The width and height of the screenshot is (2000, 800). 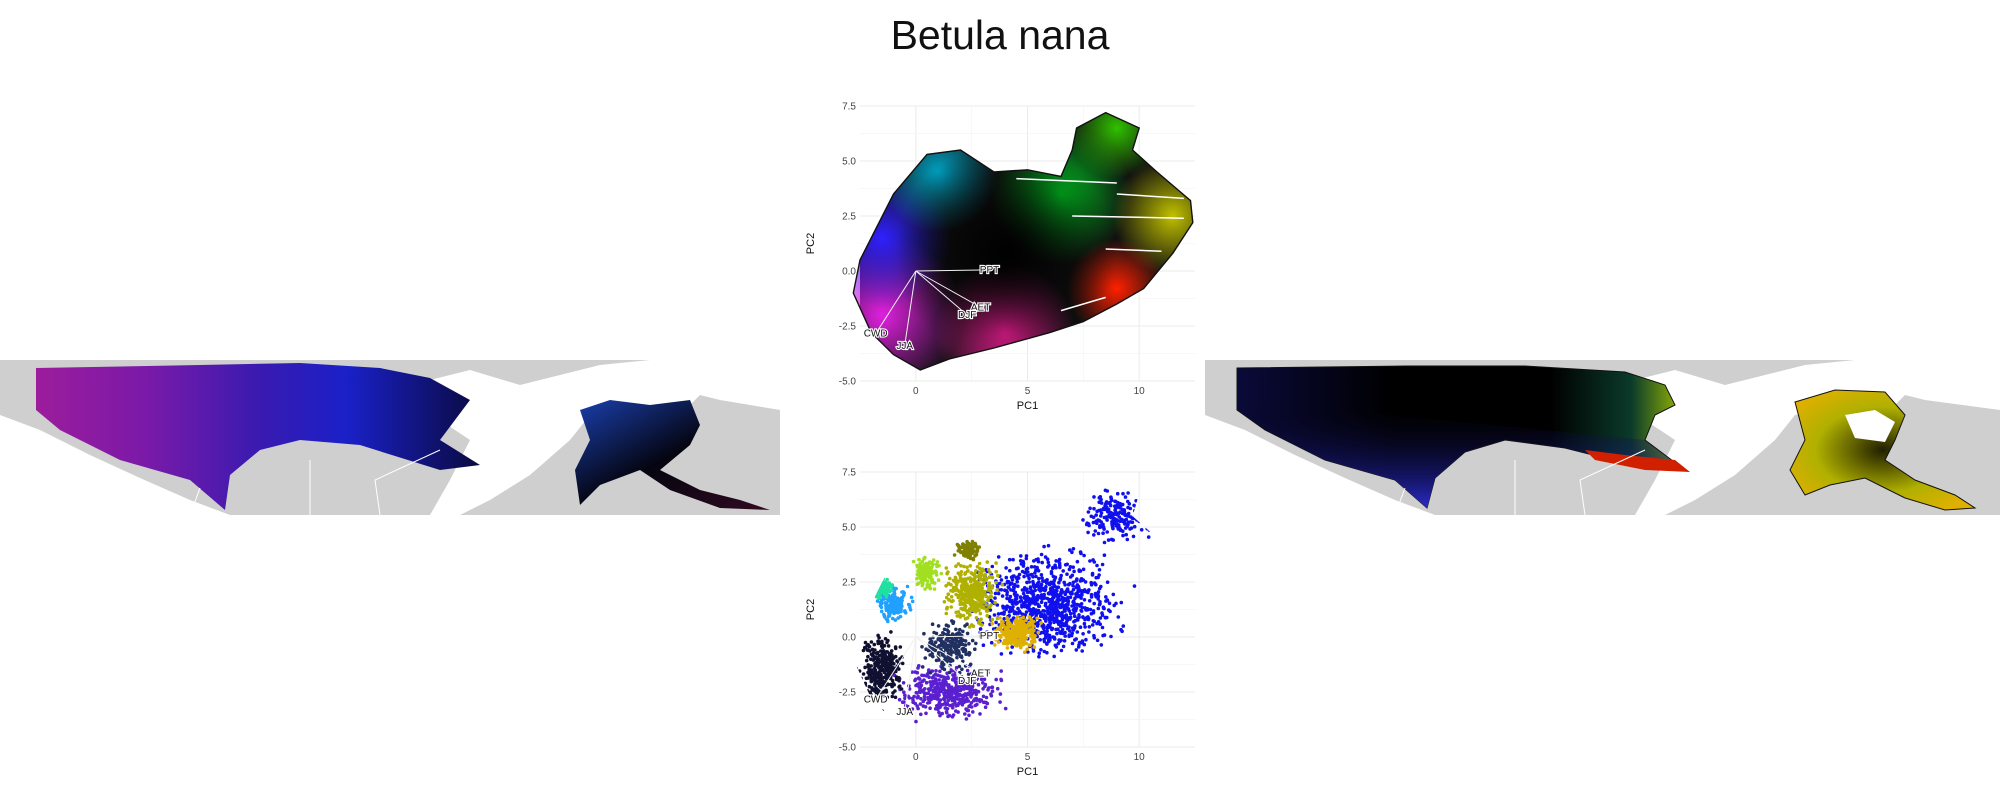 What do you see at coordinates (811, 243) in the screenshot?
I see `y-axis-label: PC2` at bounding box center [811, 243].